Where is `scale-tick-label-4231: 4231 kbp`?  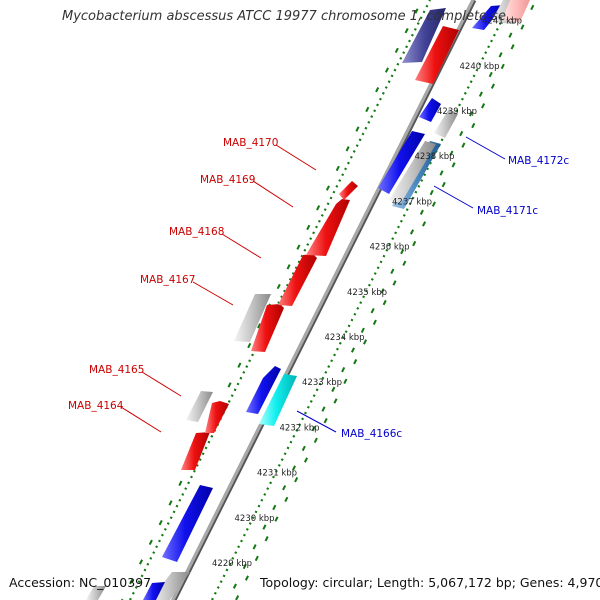 scale-tick-label-4231: 4231 kbp is located at coordinates (277, 474).